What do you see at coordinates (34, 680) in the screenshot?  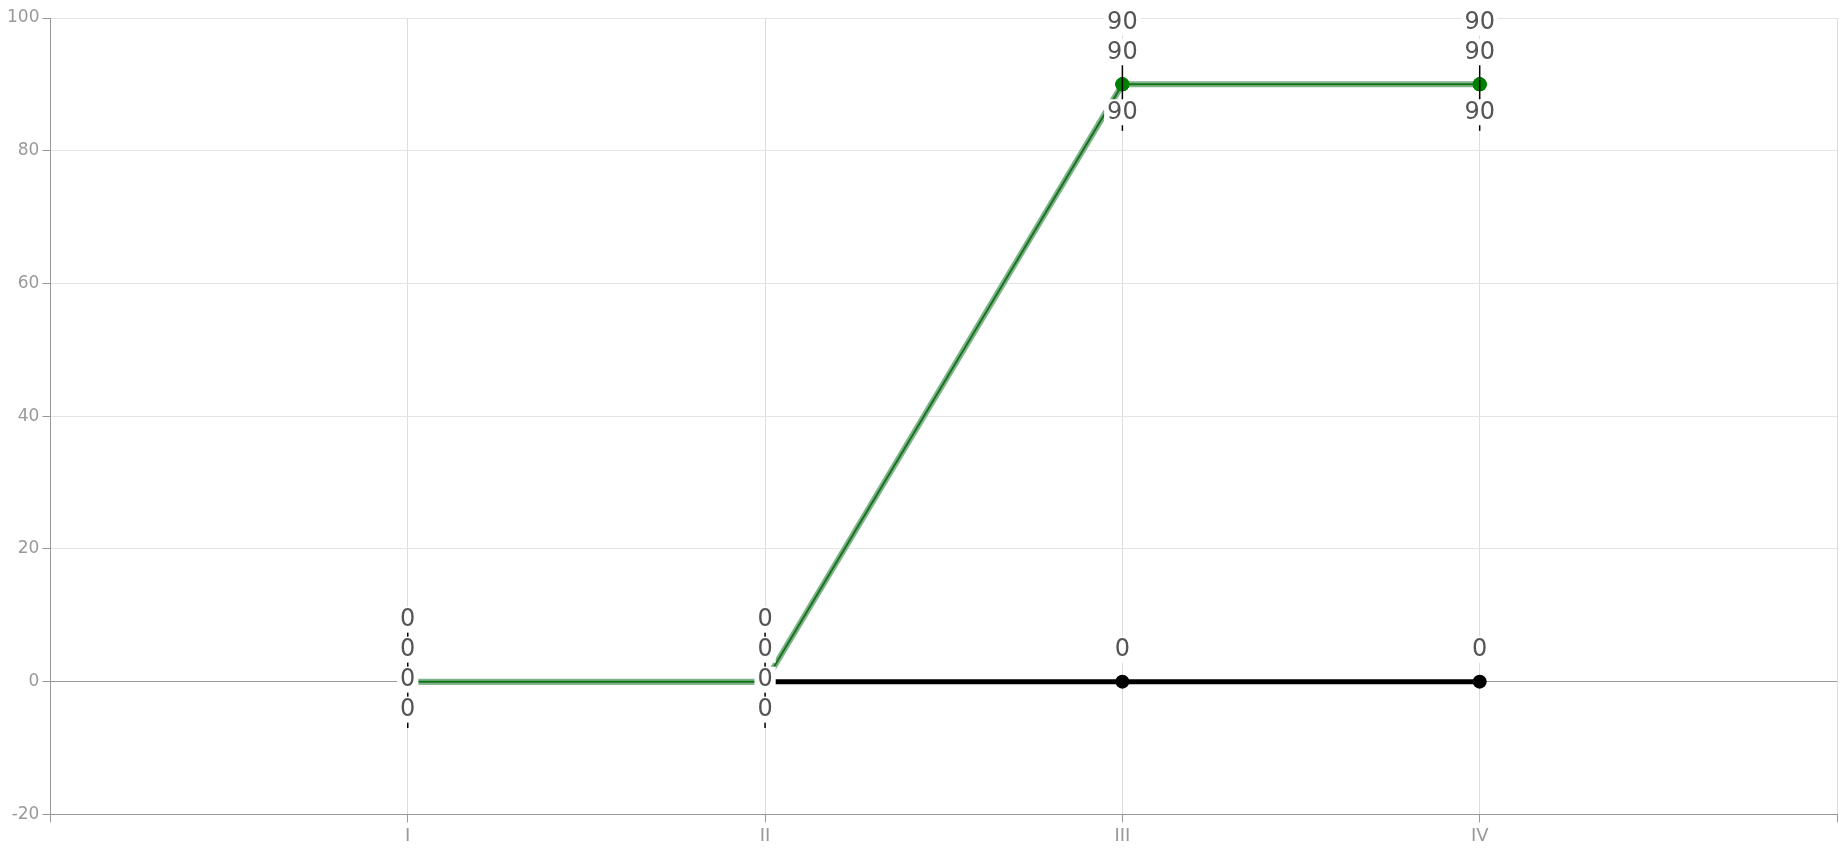 I see `y-tick-label: 0` at bounding box center [34, 680].